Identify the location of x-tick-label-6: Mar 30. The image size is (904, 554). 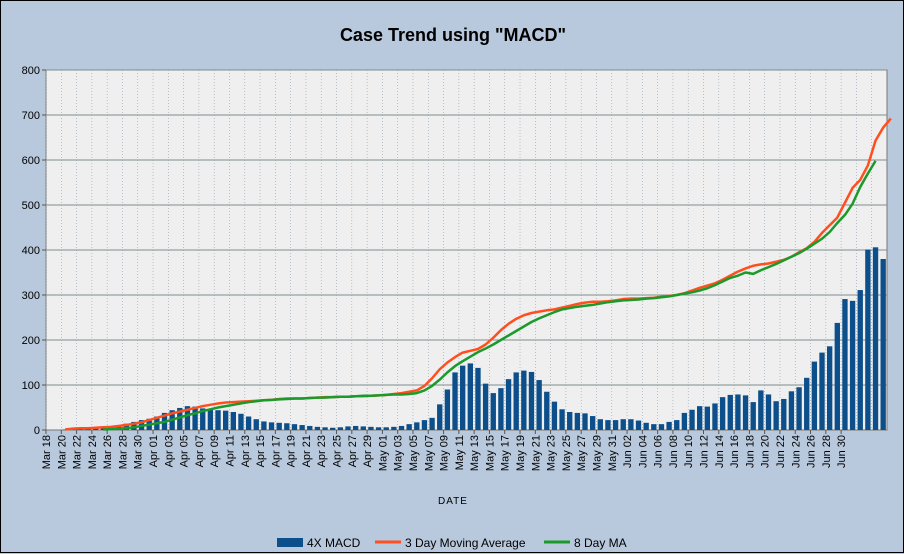
(139, 452).